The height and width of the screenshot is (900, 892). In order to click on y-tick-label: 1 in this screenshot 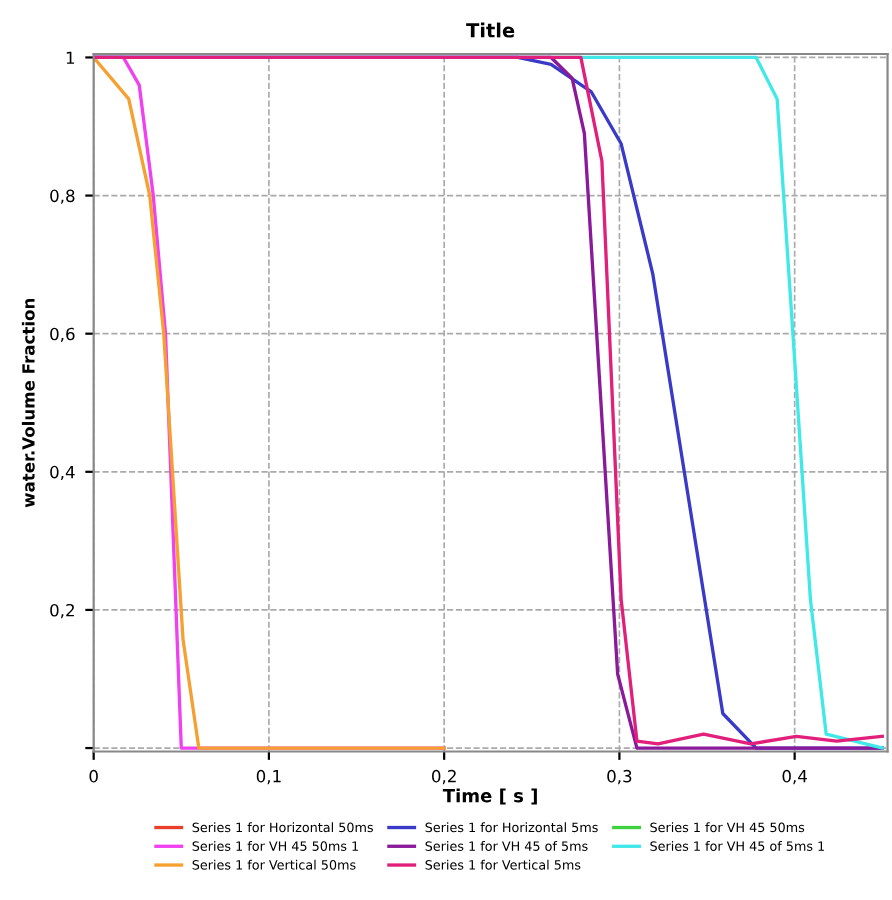, I will do `click(70, 57)`.